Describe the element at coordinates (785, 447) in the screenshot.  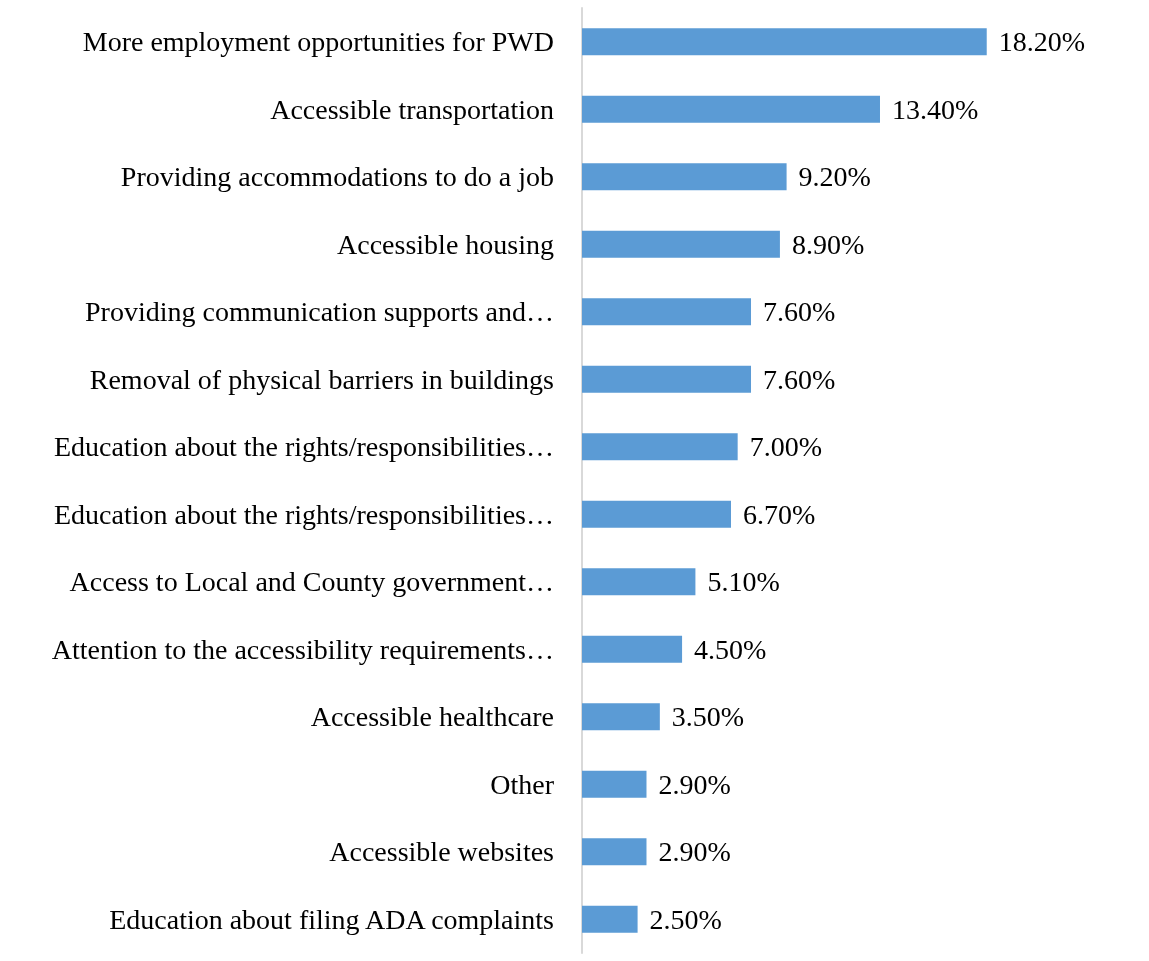
I see `data-label: 7.00%` at that location.